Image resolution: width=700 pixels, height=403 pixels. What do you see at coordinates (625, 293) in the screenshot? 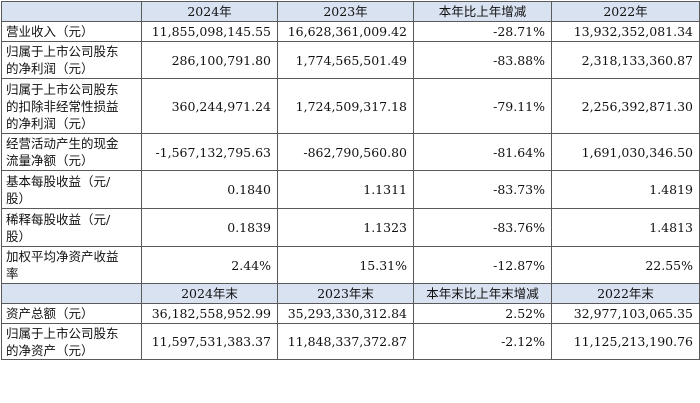
I see `header-cell: 2022年末` at bounding box center [625, 293].